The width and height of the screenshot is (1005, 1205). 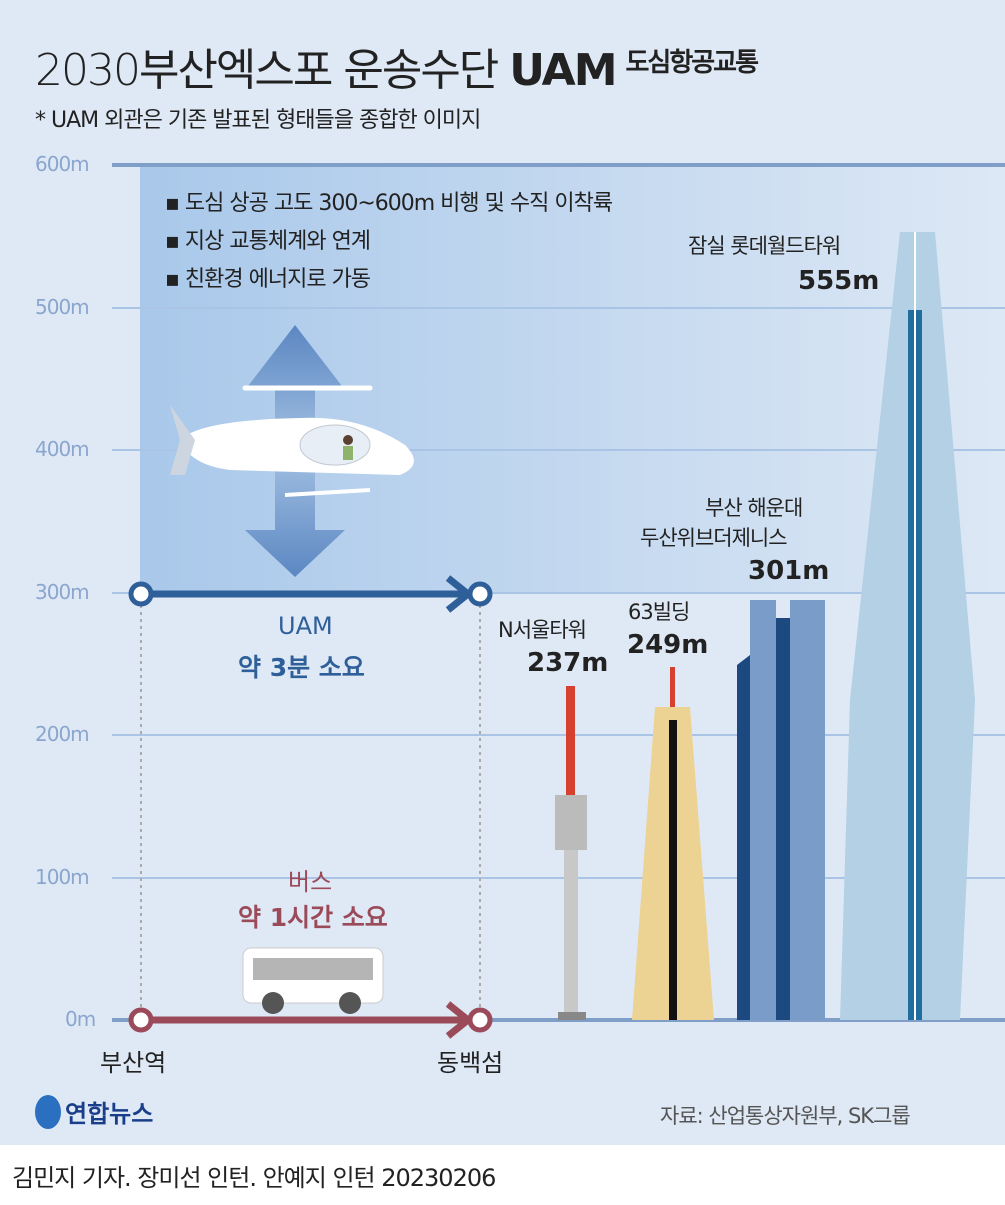 What do you see at coordinates (62, 449) in the screenshot?
I see `axis-label-400: 400m` at bounding box center [62, 449].